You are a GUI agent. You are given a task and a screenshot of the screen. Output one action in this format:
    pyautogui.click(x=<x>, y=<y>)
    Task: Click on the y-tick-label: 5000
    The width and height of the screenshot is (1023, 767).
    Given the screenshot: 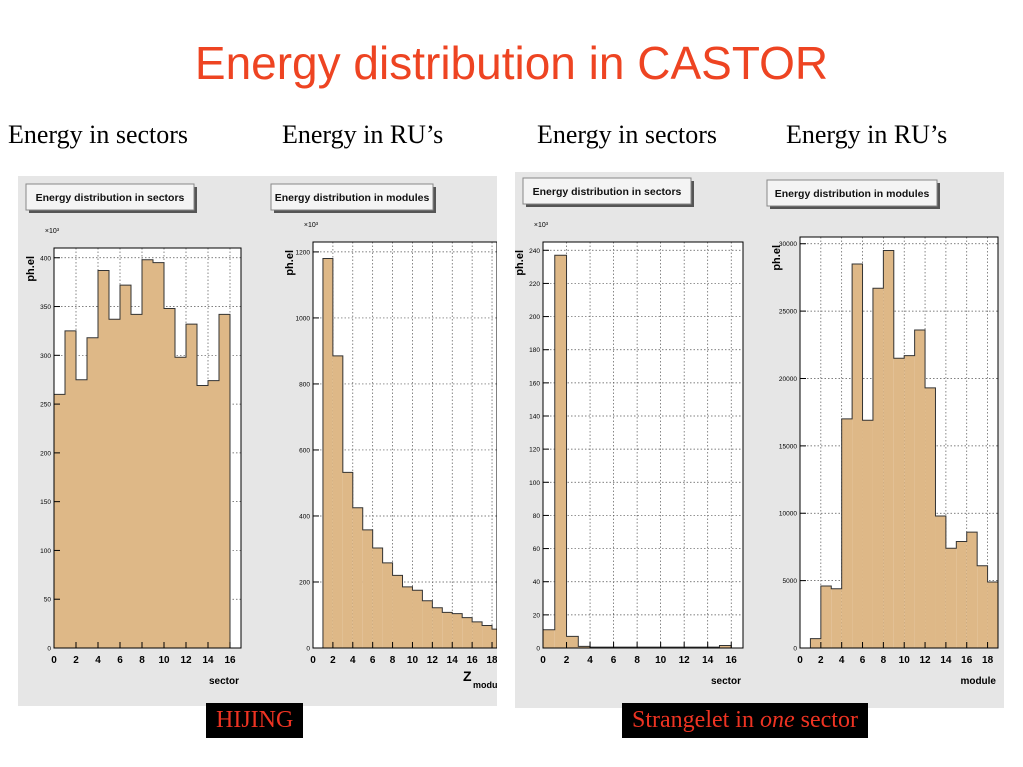 What is the action you would take?
    pyautogui.click(x=790, y=581)
    